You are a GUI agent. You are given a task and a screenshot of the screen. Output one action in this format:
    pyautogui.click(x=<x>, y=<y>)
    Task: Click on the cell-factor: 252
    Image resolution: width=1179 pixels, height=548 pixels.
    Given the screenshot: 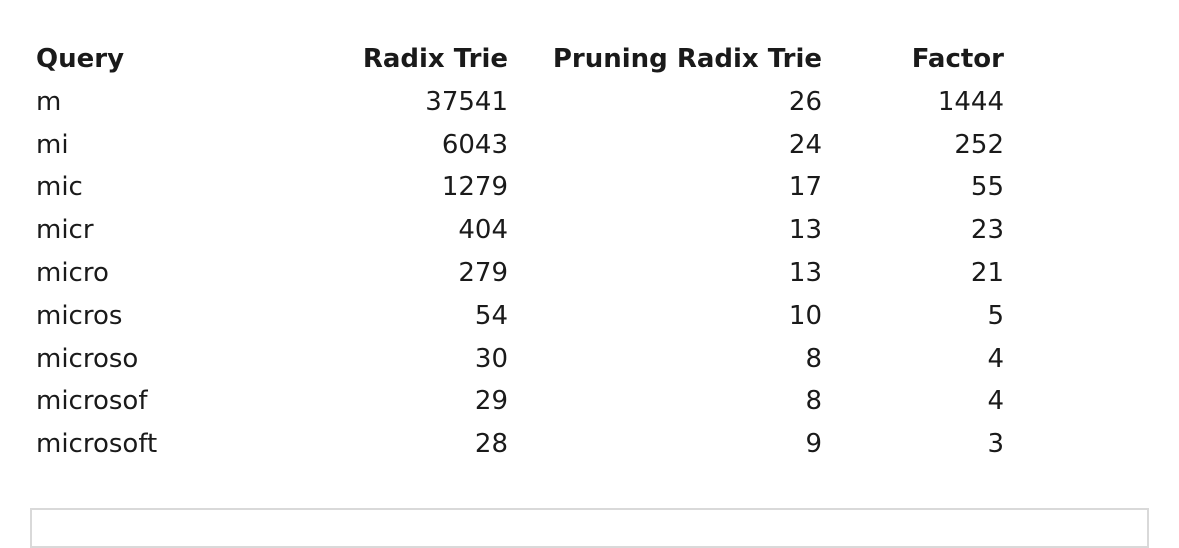 What is the action you would take?
    pyautogui.click(x=979, y=144)
    